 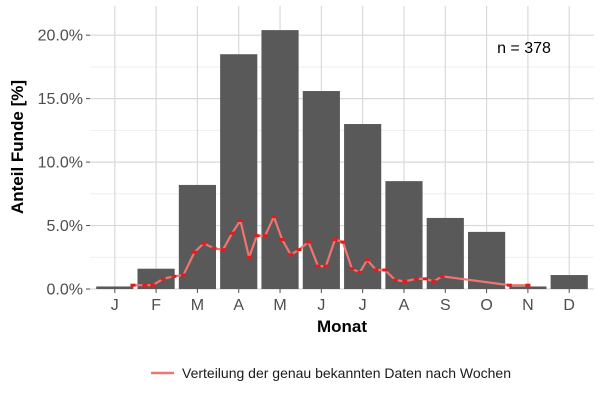 I want to click on y-tick-label: 10.0%, so click(x=60, y=163).